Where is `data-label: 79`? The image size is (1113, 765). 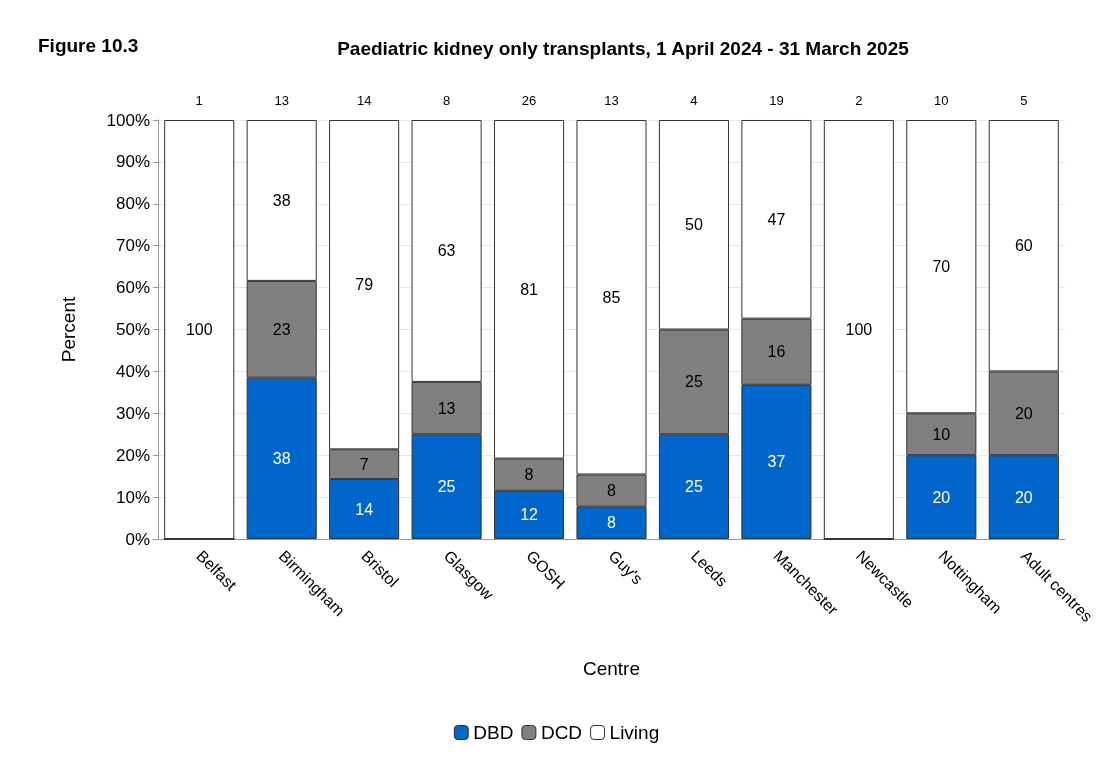 data-label: 79 is located at coordinates (364, 285).